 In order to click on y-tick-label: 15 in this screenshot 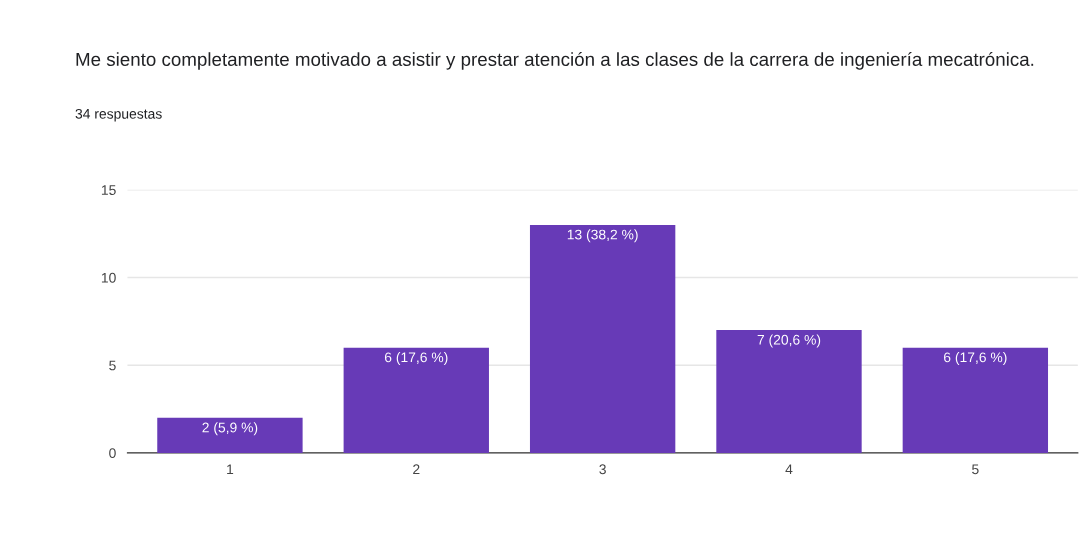, I will do `click(108, 190)`.